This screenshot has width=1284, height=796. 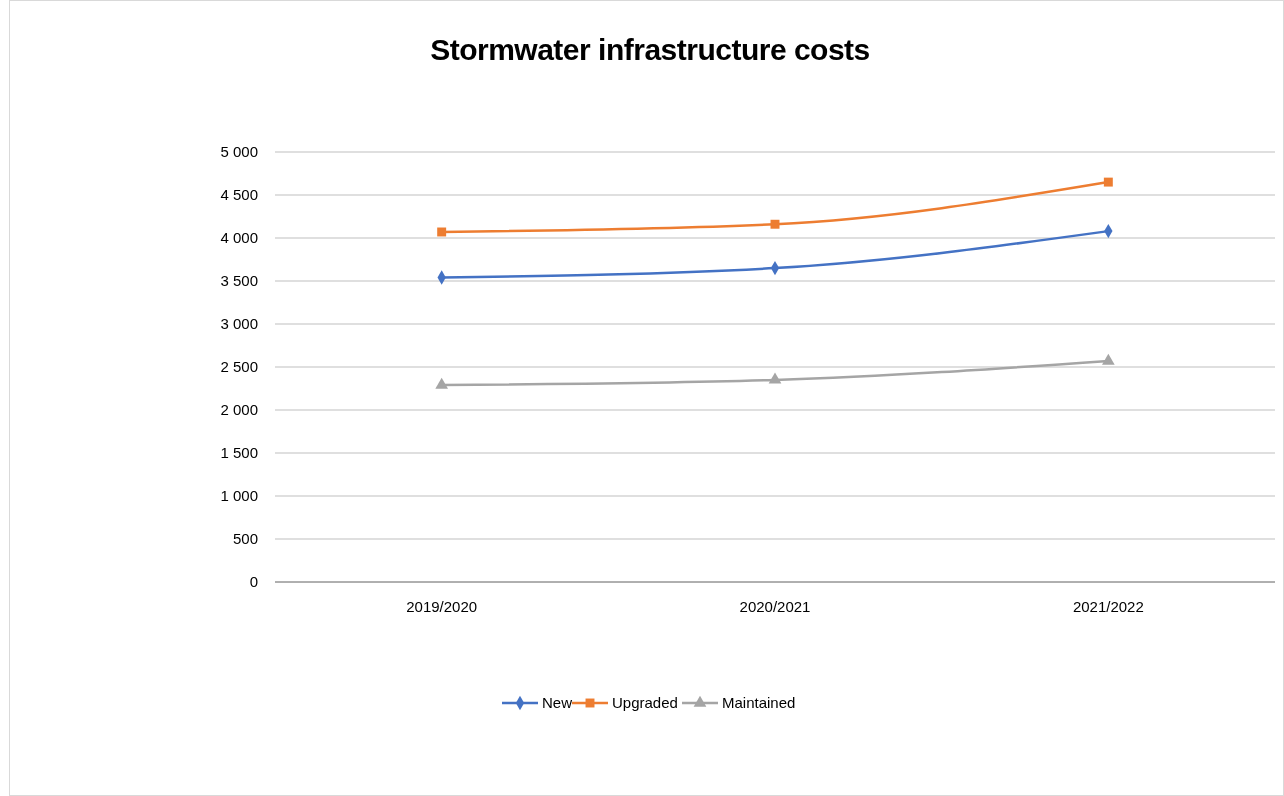 I want to click on x-tick-label: 2021/2022, so click(x=1108, y=606).